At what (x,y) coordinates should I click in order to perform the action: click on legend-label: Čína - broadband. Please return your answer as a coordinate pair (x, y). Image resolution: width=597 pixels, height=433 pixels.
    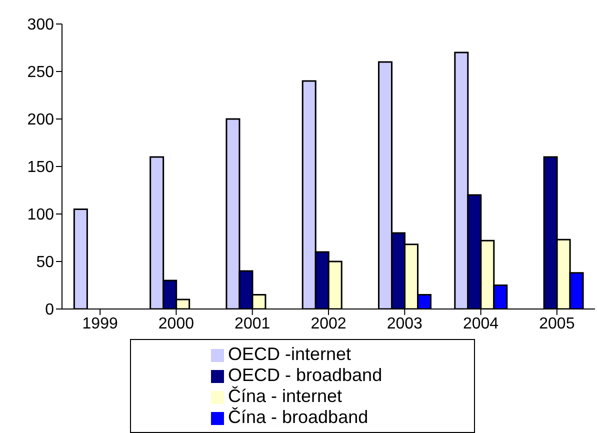
    Looking at the image, I should click on (298, 417).